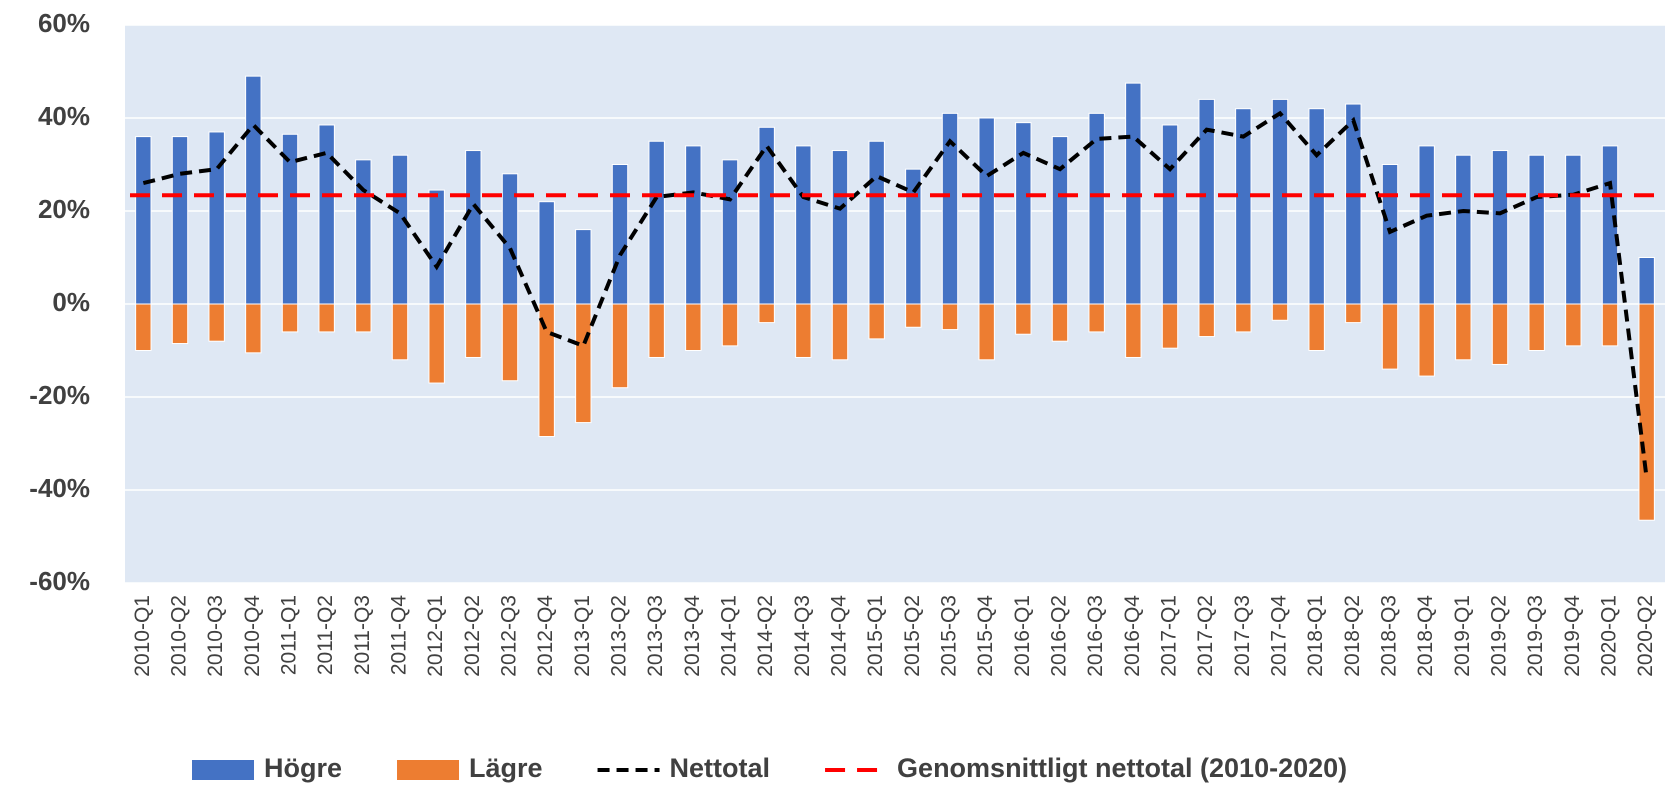 The height and width of the screenshot is (809, 1678). Describe the element at coordinates (1132, 636) in the screenshot. I see `x-tick-label: 2016-Q4` at that location.